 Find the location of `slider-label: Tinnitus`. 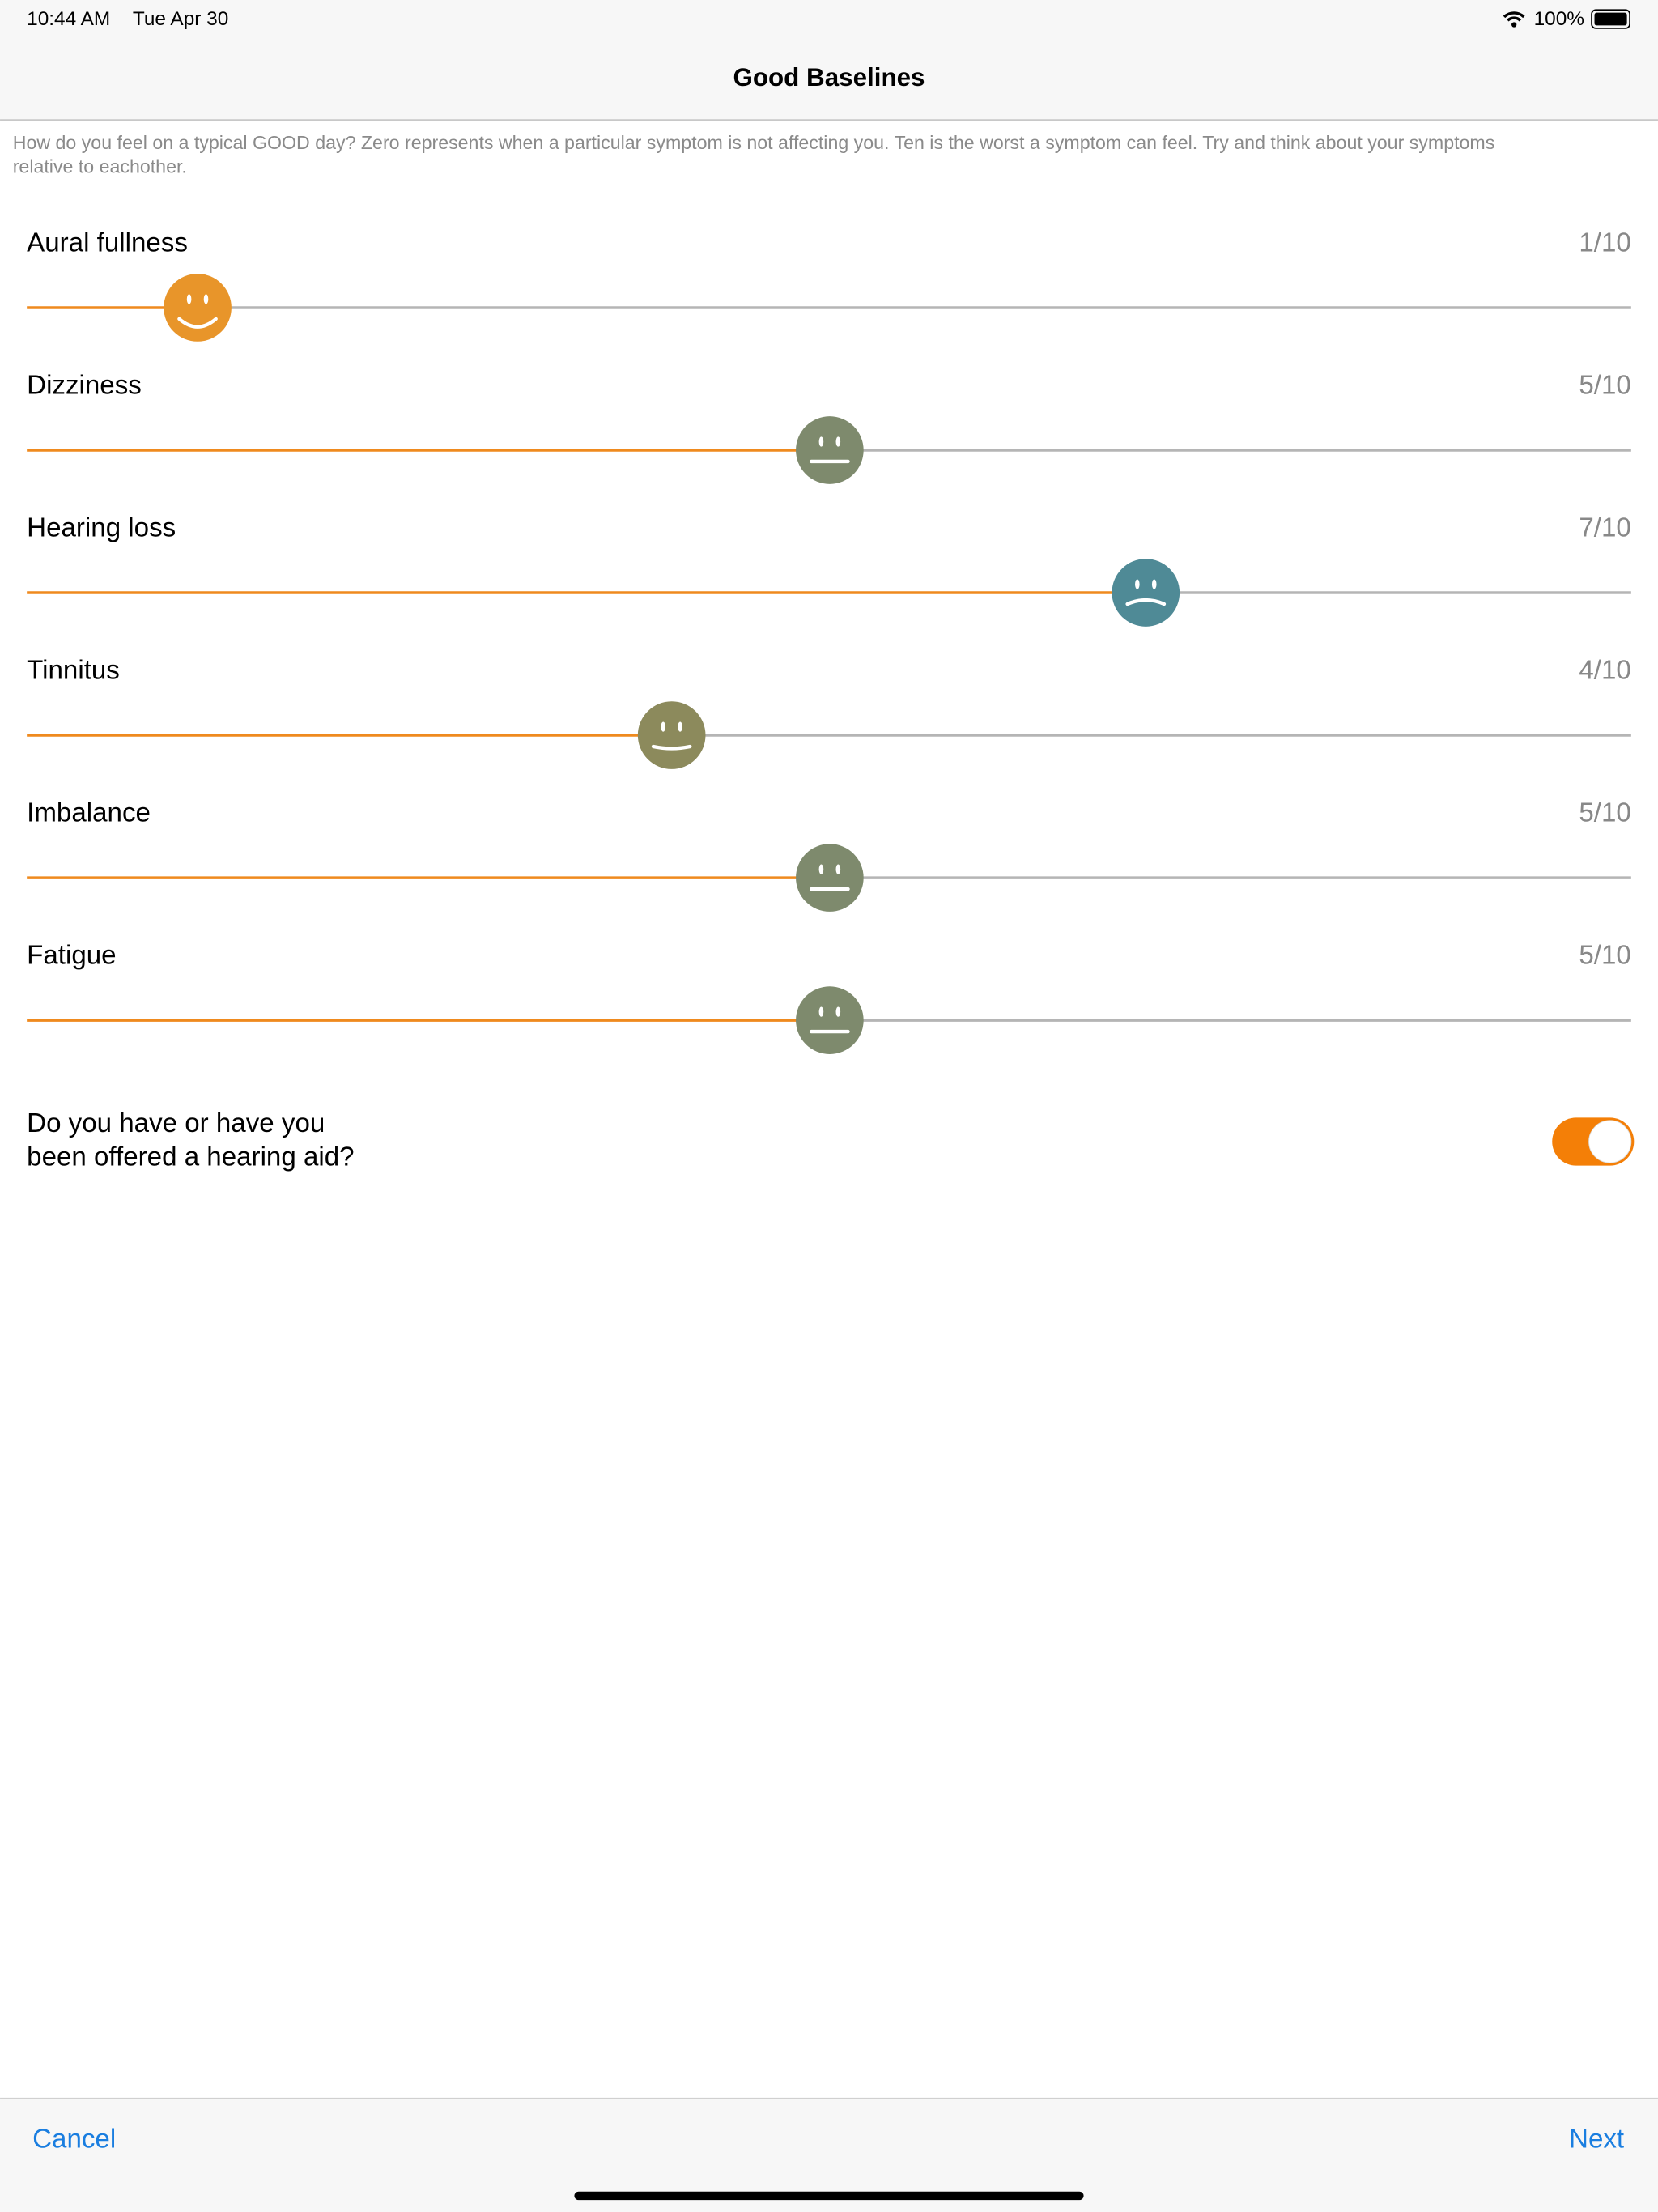

slider-label: Tinnitus is located at coordinates (73, 670).